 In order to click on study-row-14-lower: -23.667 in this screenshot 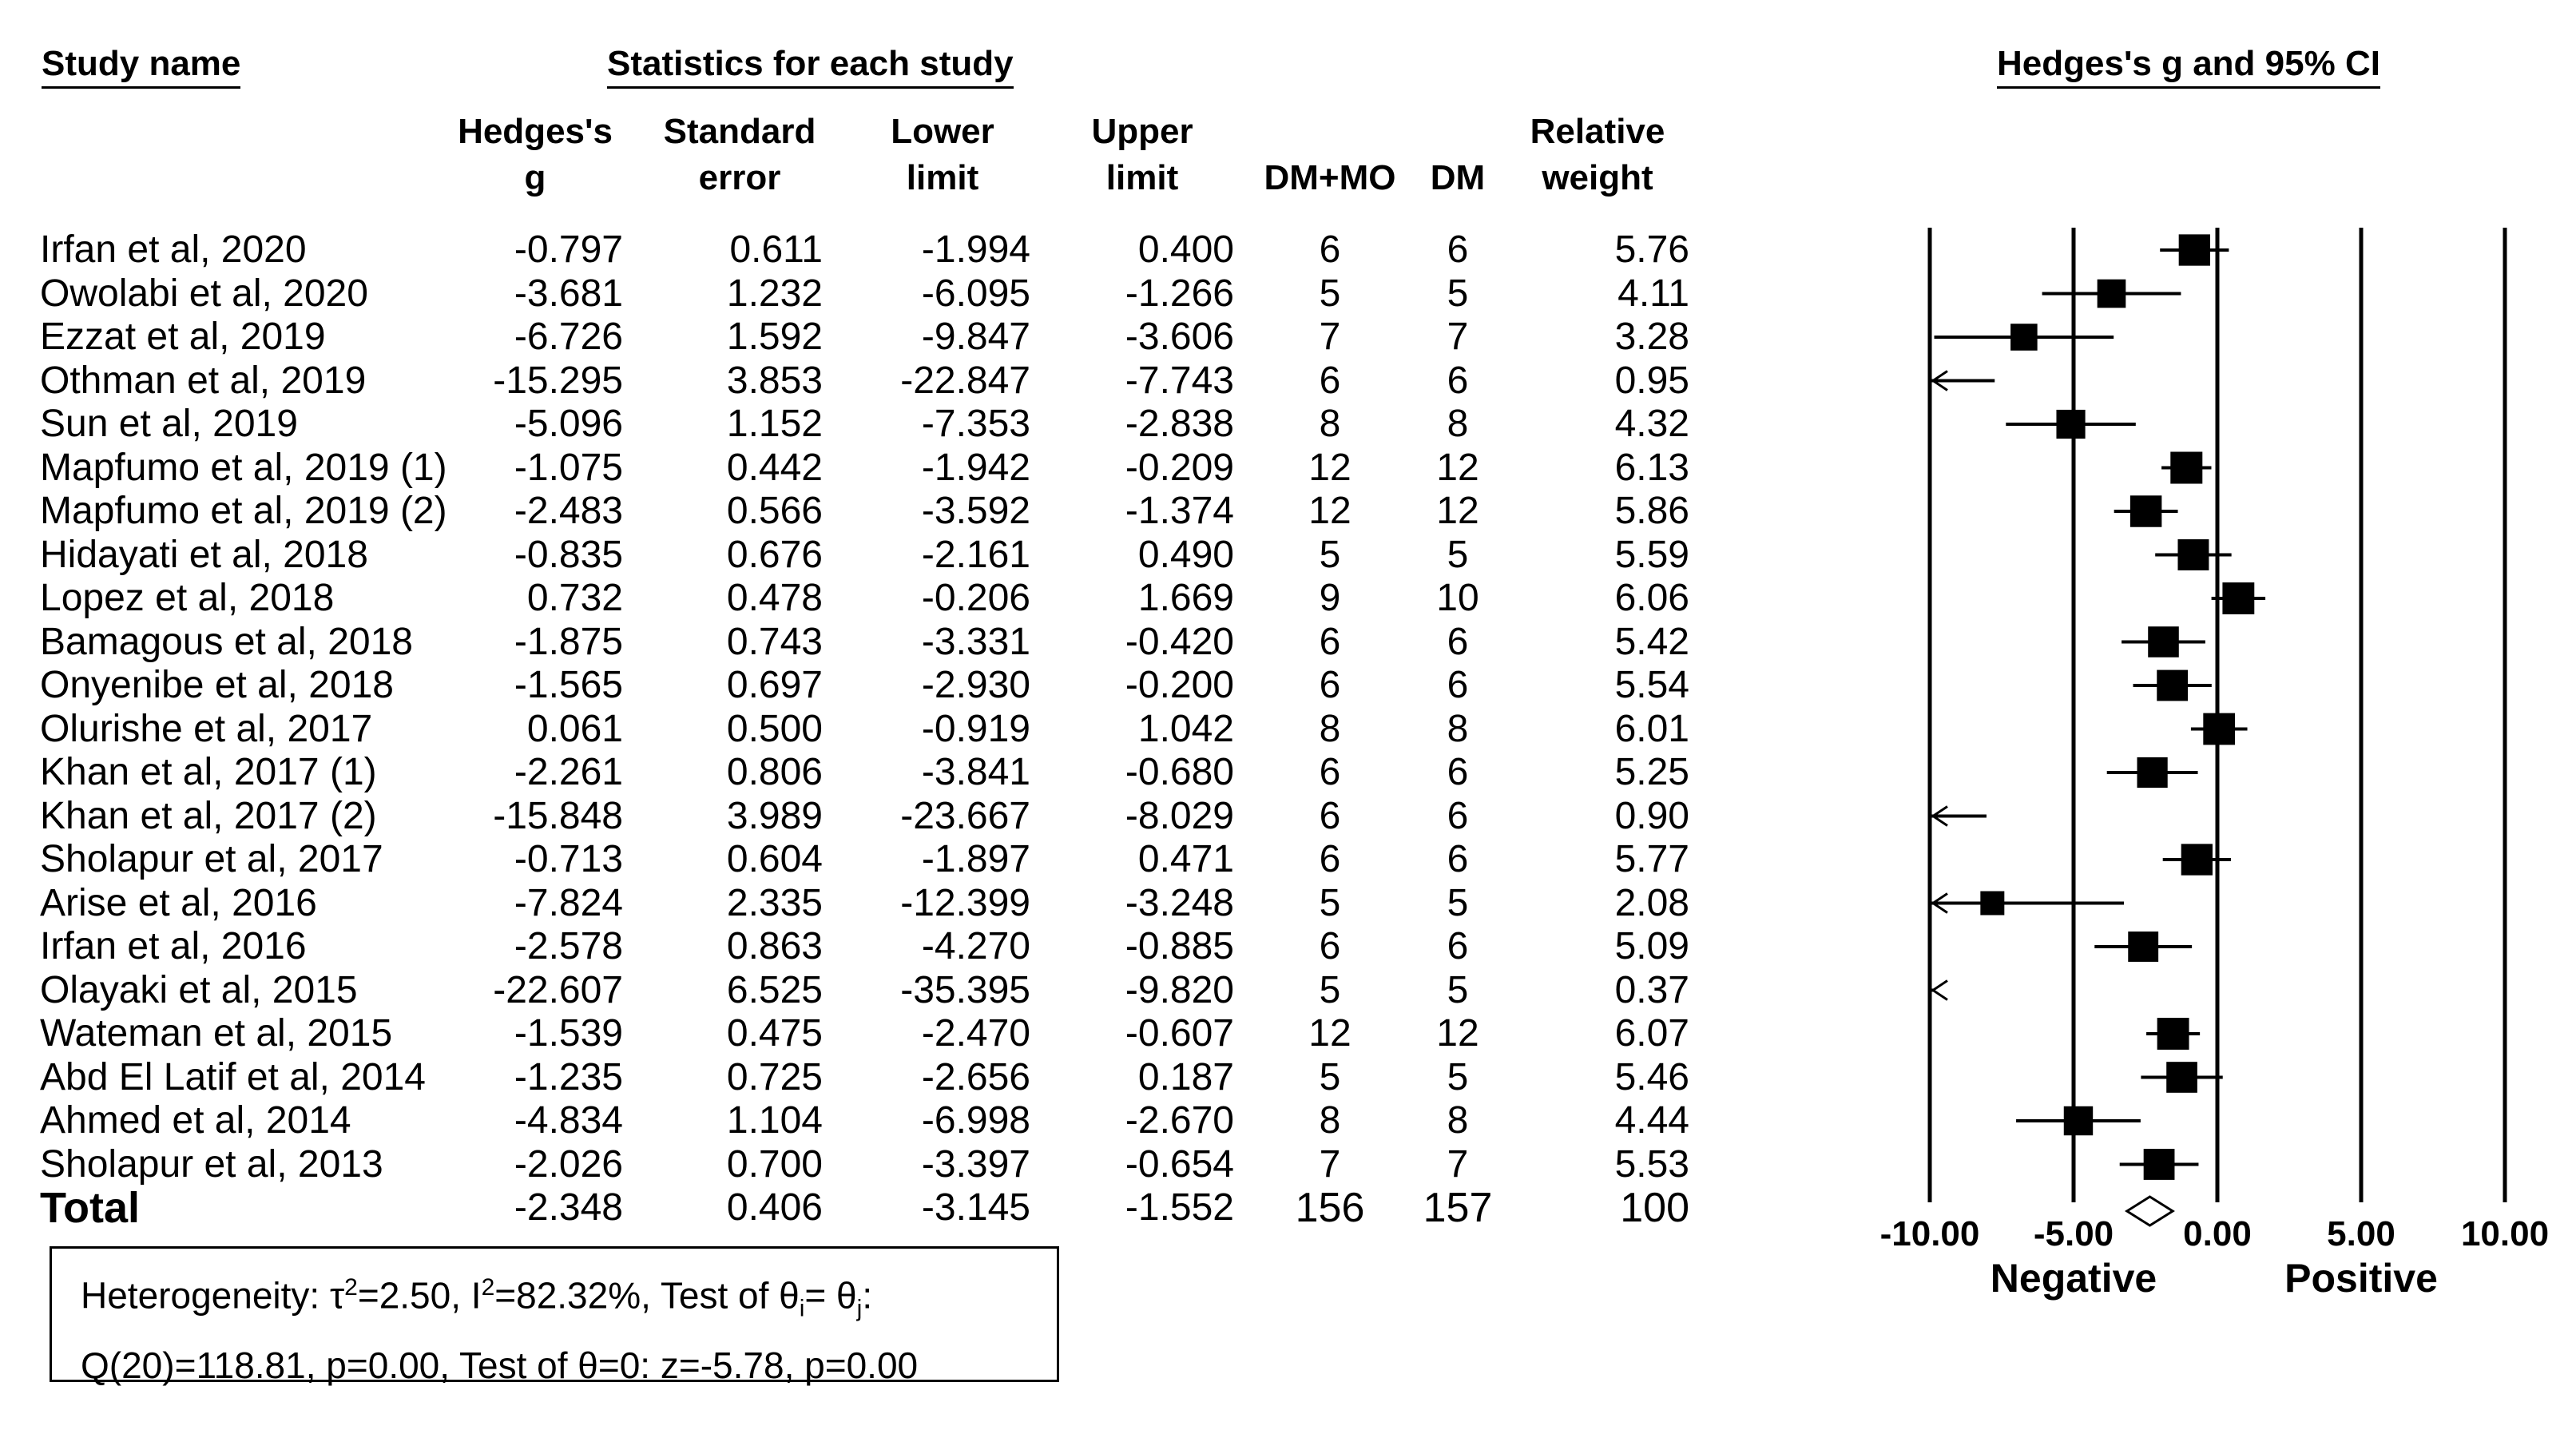, I will do `click(965, 815)`.